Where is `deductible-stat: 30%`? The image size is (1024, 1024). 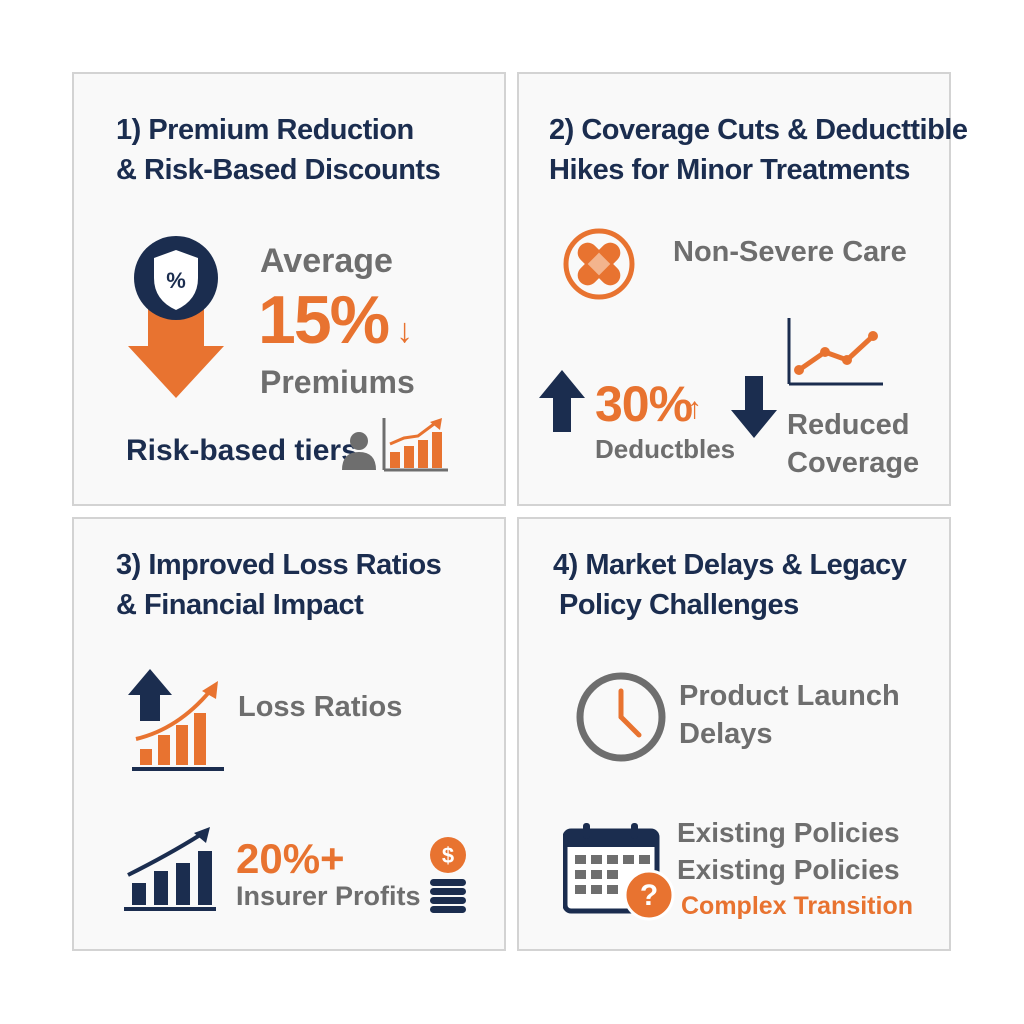 deductible-stat: 30% is located at coordinates (644, 404).